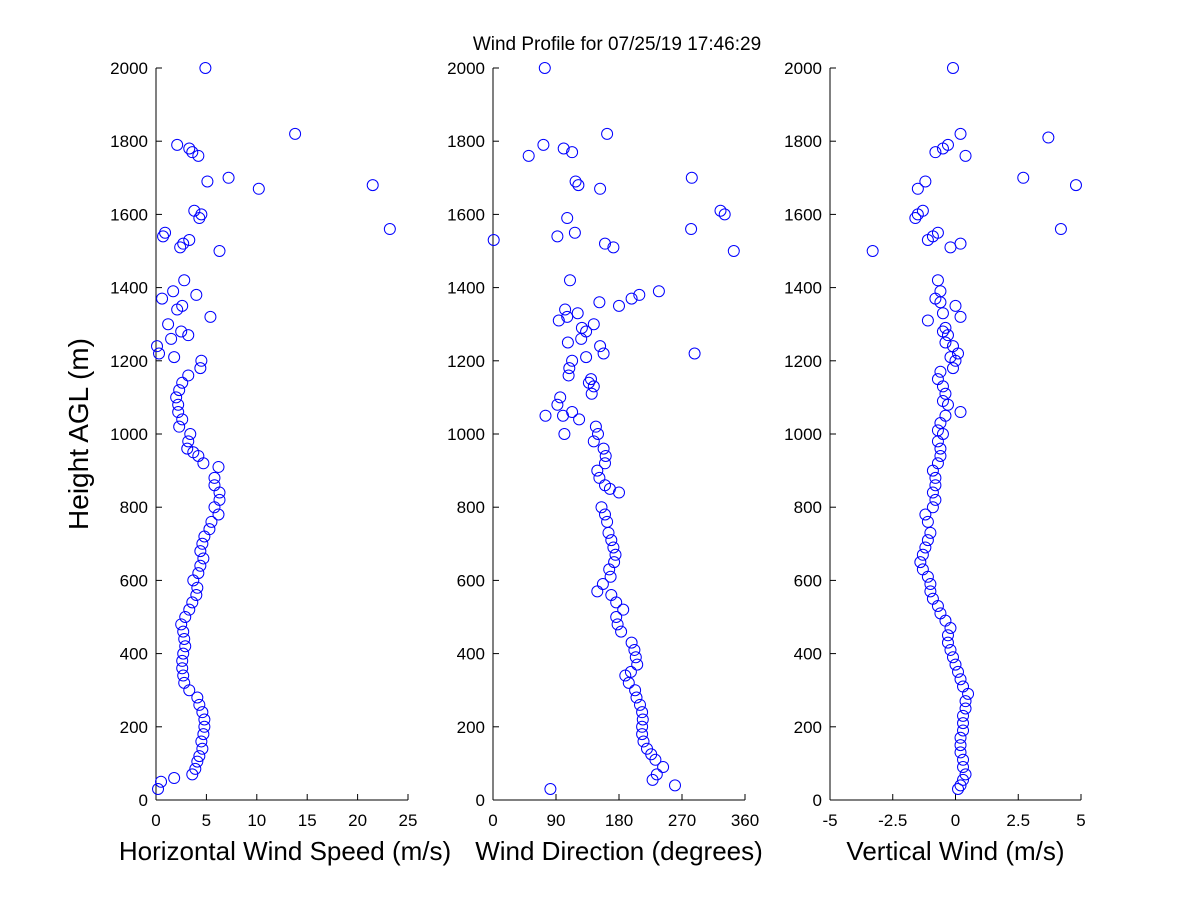  Describe the element at coordinates (206, 820) in the screenshot. I see `x-tick-label: 5` at that location.